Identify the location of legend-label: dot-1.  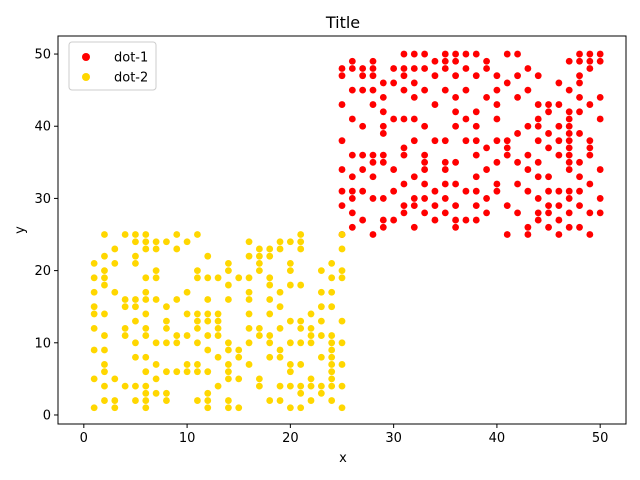
(131, 58).